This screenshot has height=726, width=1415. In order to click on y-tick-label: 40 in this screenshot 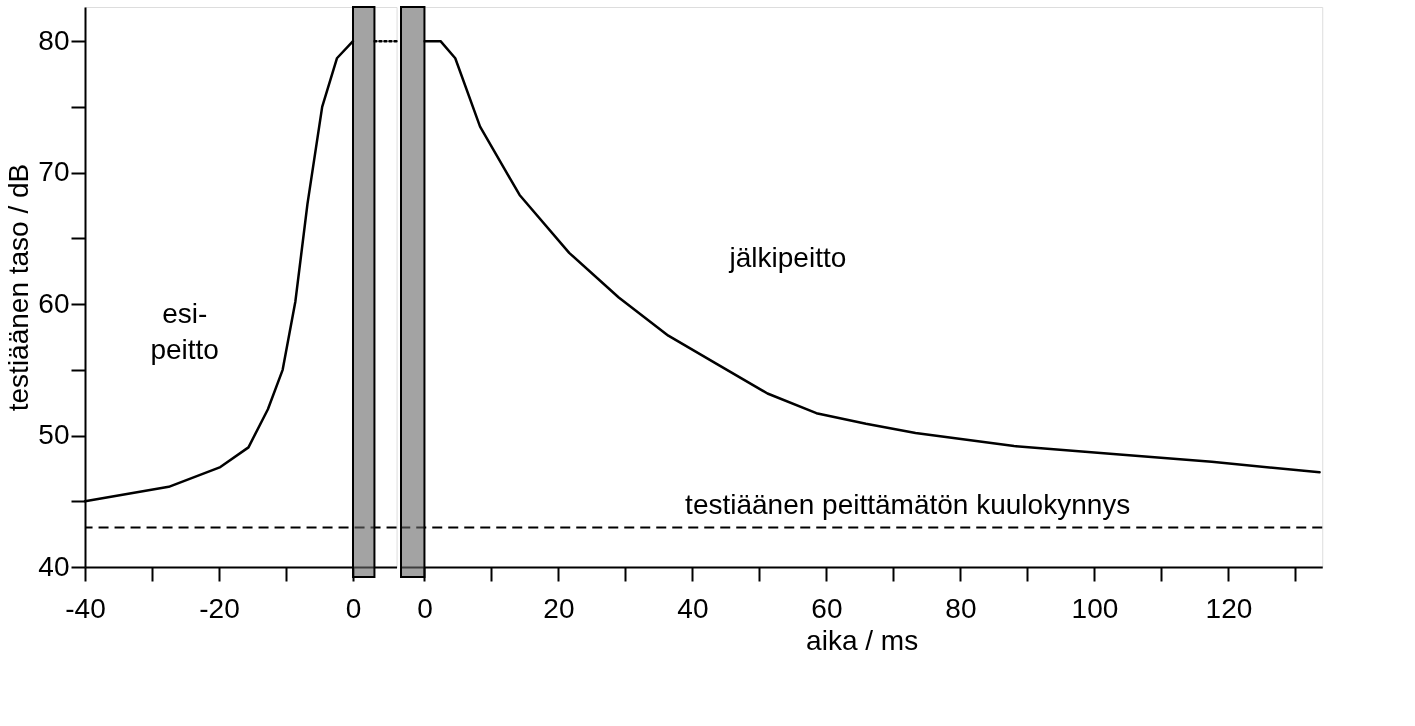, I will do `click(54, 566)`.